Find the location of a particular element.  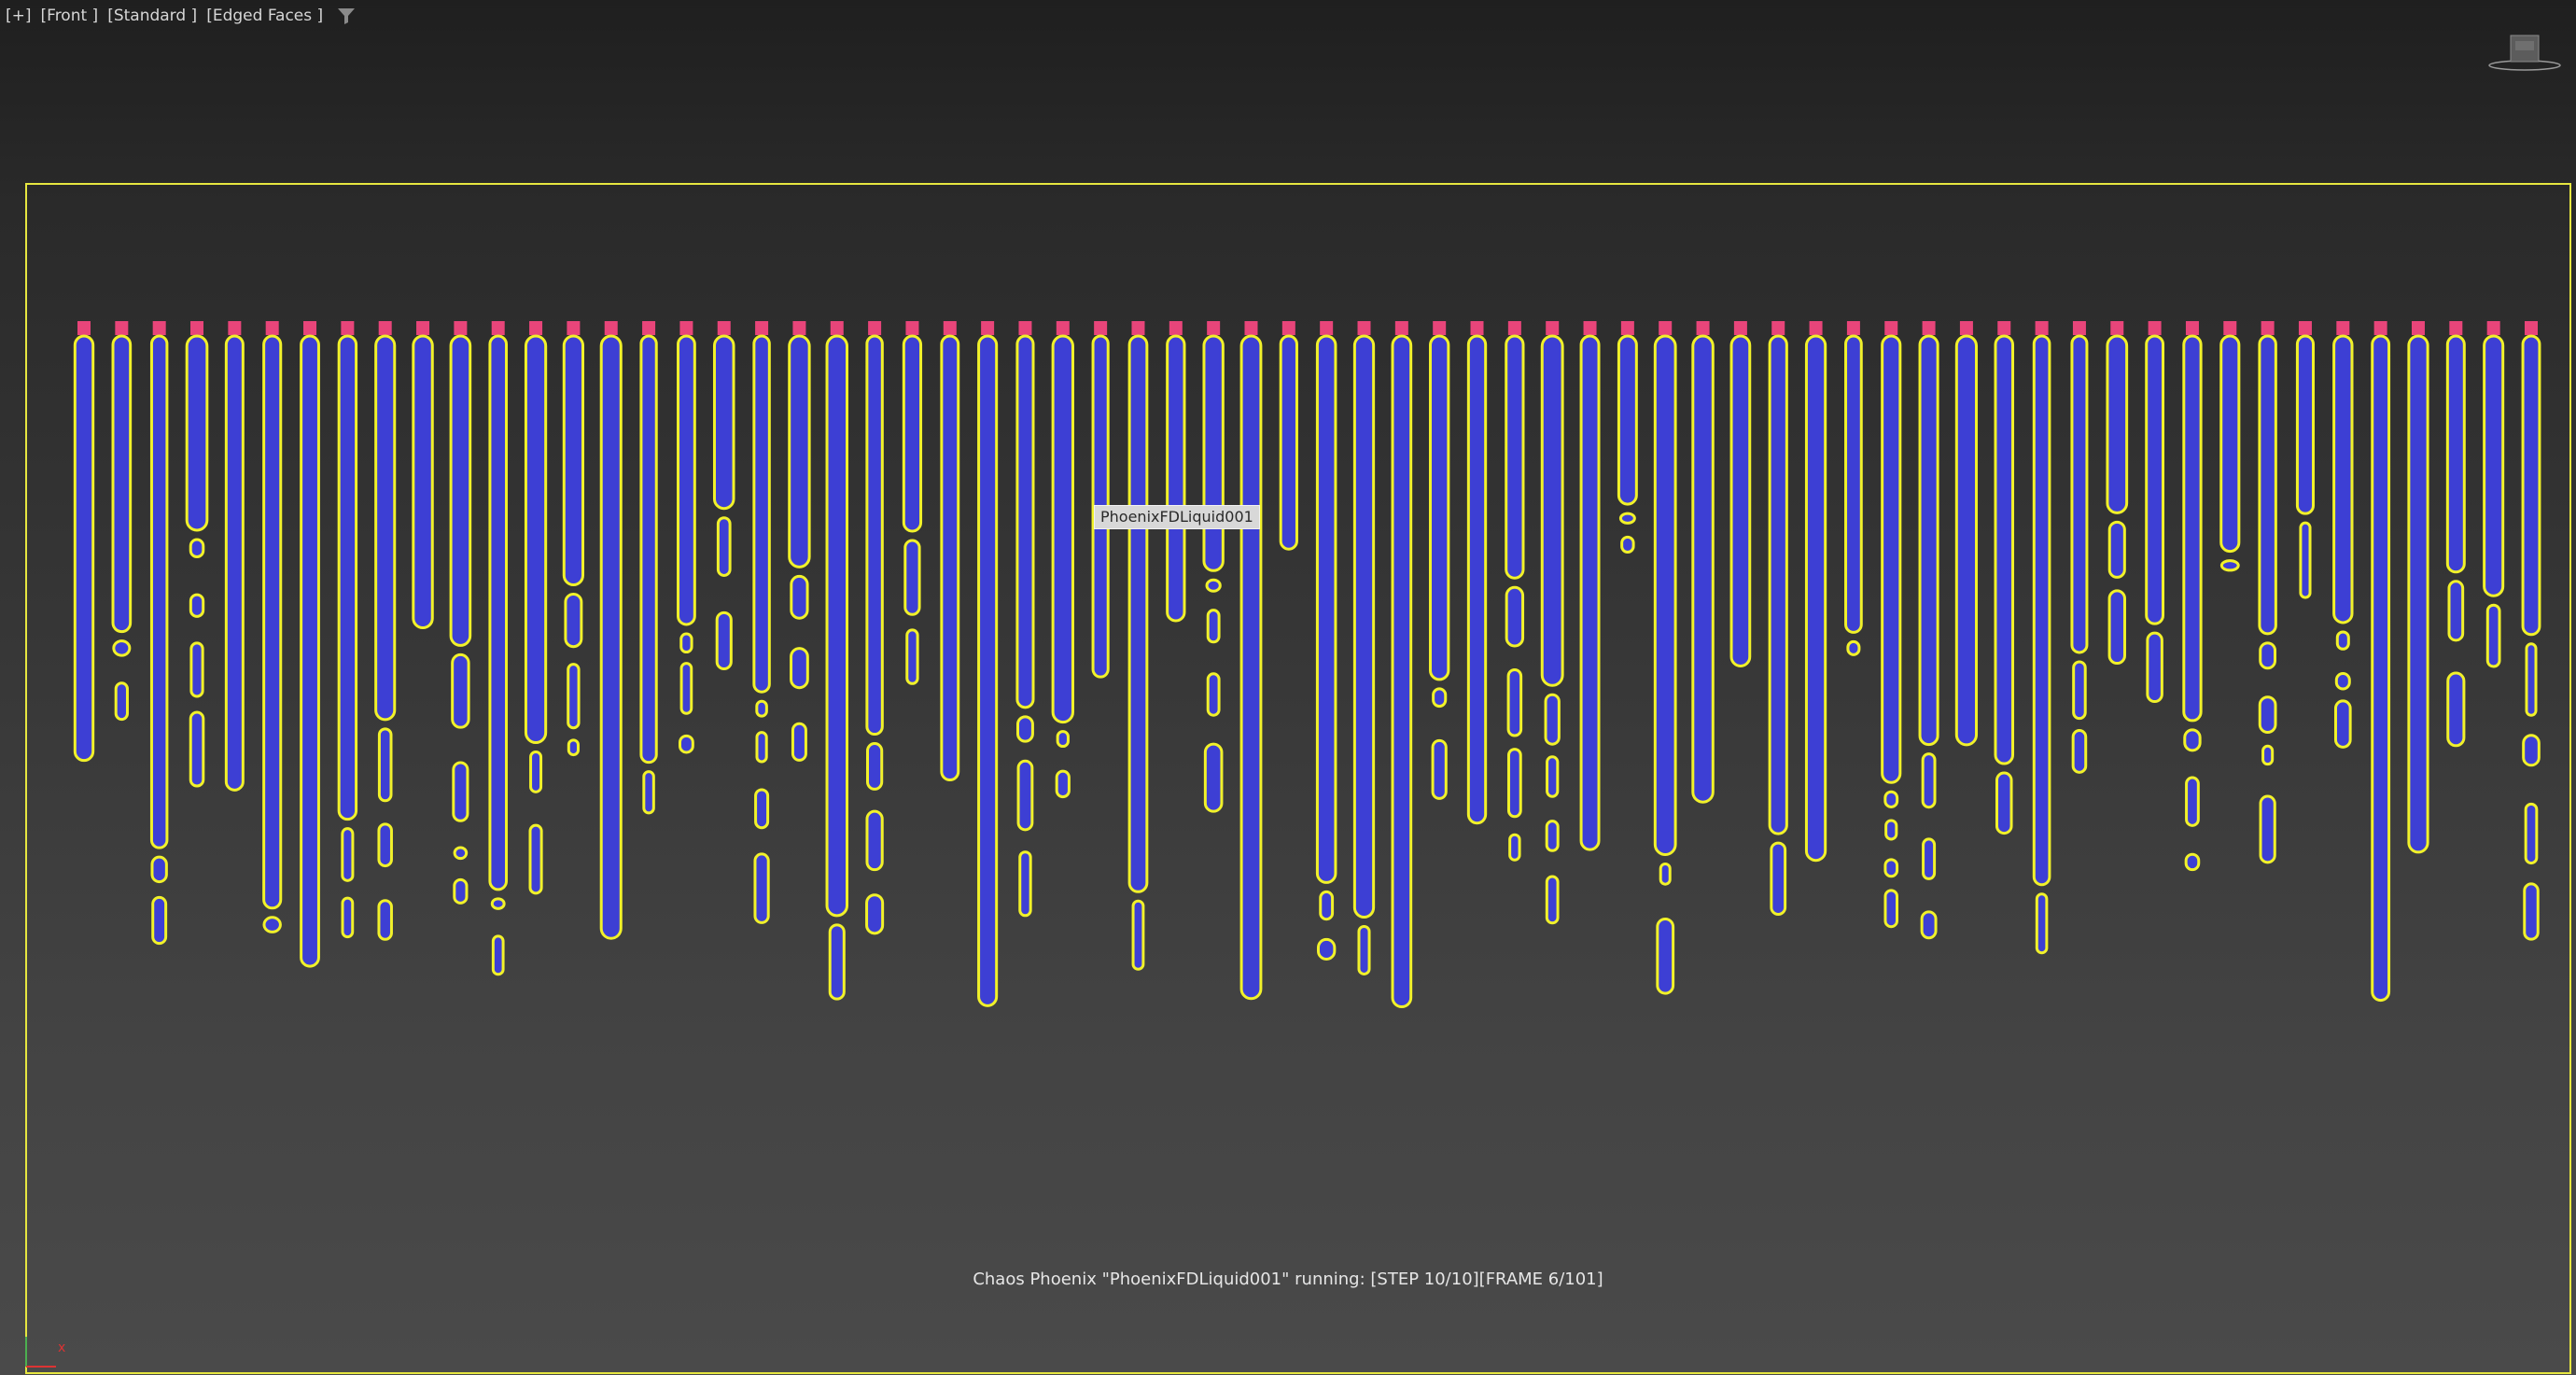

shading-mode-label: [Standard ] is located at coordinates (152, 16).